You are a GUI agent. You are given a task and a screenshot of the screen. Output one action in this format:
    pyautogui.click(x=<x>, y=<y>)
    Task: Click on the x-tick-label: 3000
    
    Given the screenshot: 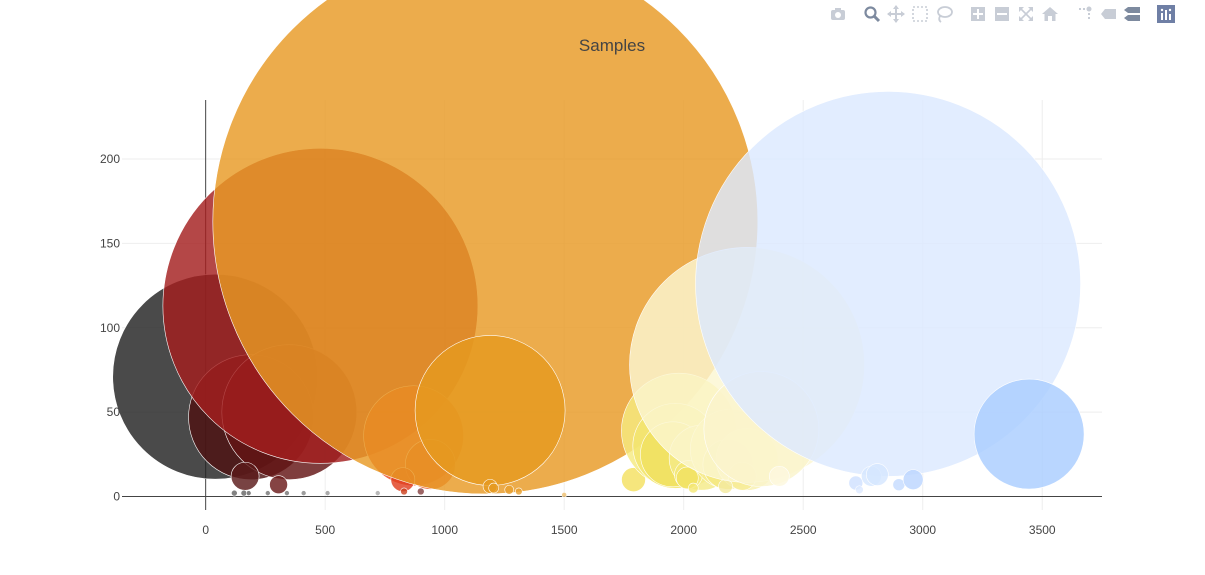 What is the action you would take?
    pyautogui.click(x=922, y=530)
    